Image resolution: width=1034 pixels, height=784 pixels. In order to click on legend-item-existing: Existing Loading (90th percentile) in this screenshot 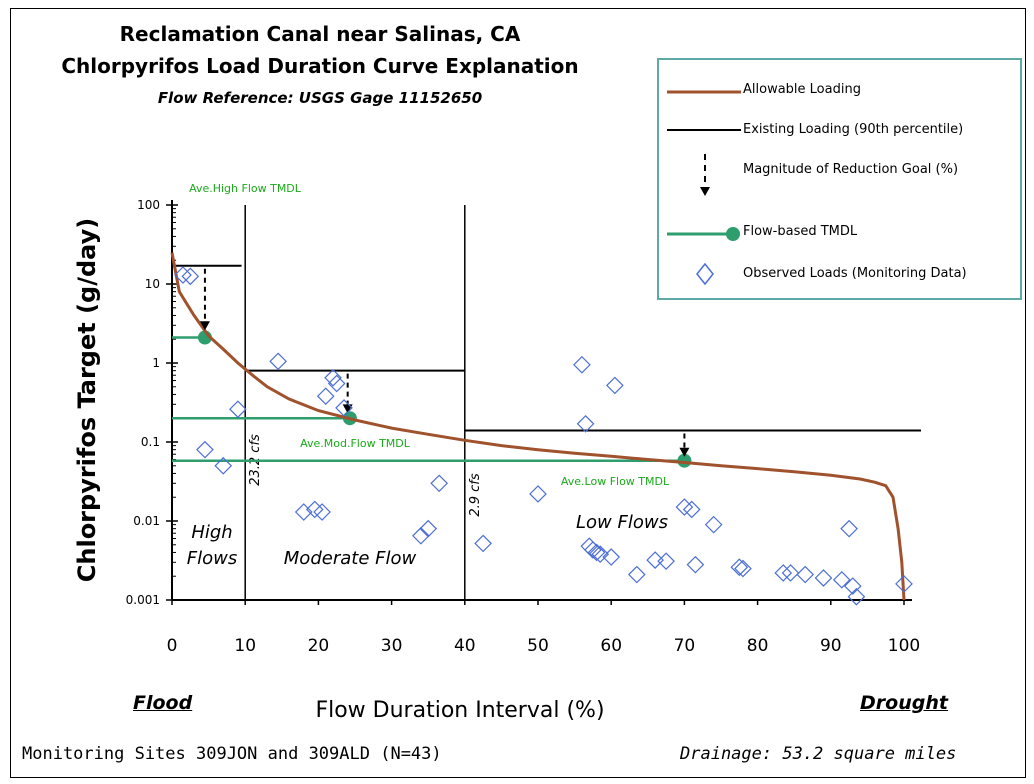, I will do `click(839, 131)`.